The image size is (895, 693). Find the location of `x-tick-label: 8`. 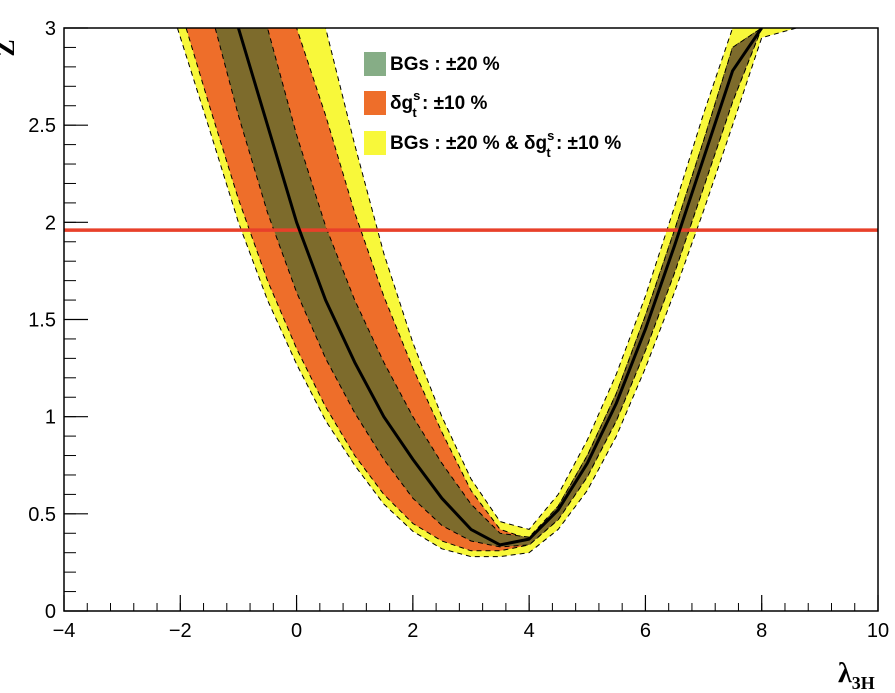

x-tick-label: 8 is located at coordinates (761, 631).